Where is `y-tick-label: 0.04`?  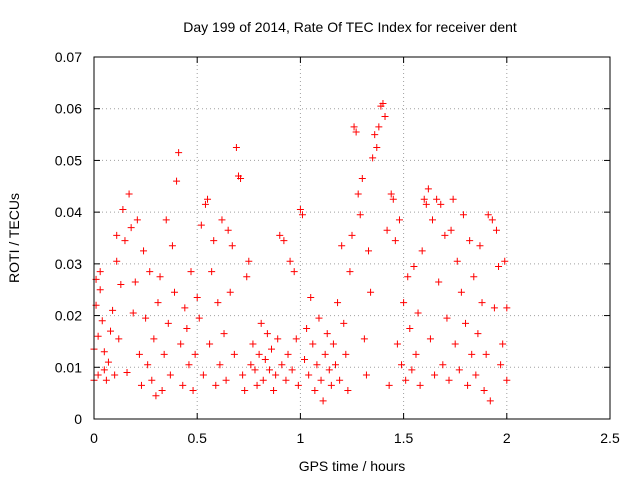
y-tick-label: 0.04 is located at coordinates (68, 212).